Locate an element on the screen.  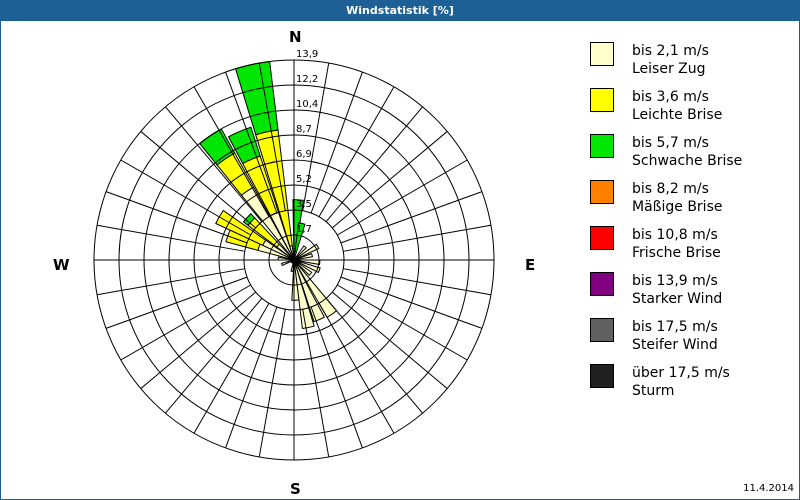
ring-label: 8,7 is located at coordinates (304, 129).